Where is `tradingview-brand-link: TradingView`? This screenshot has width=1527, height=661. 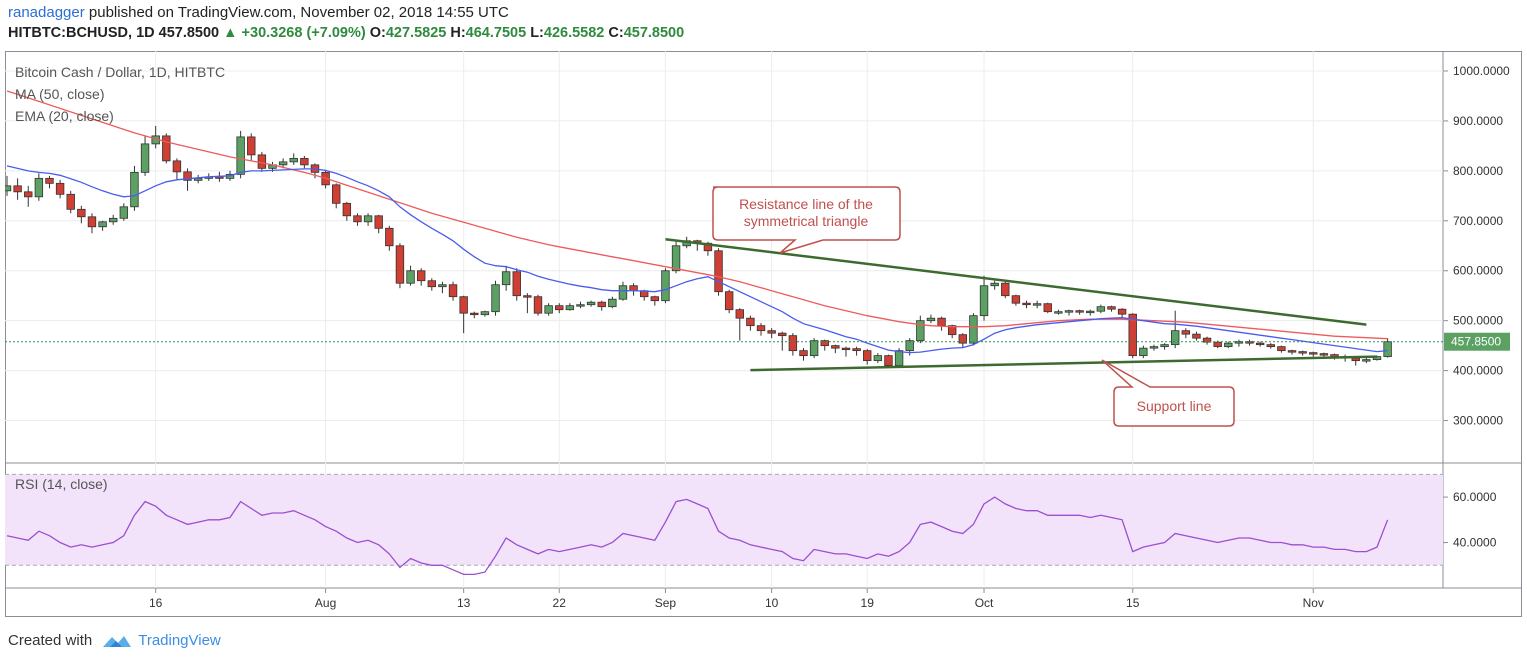
tradingview-brand-link: TradingView is located at coordinates (179, 640).